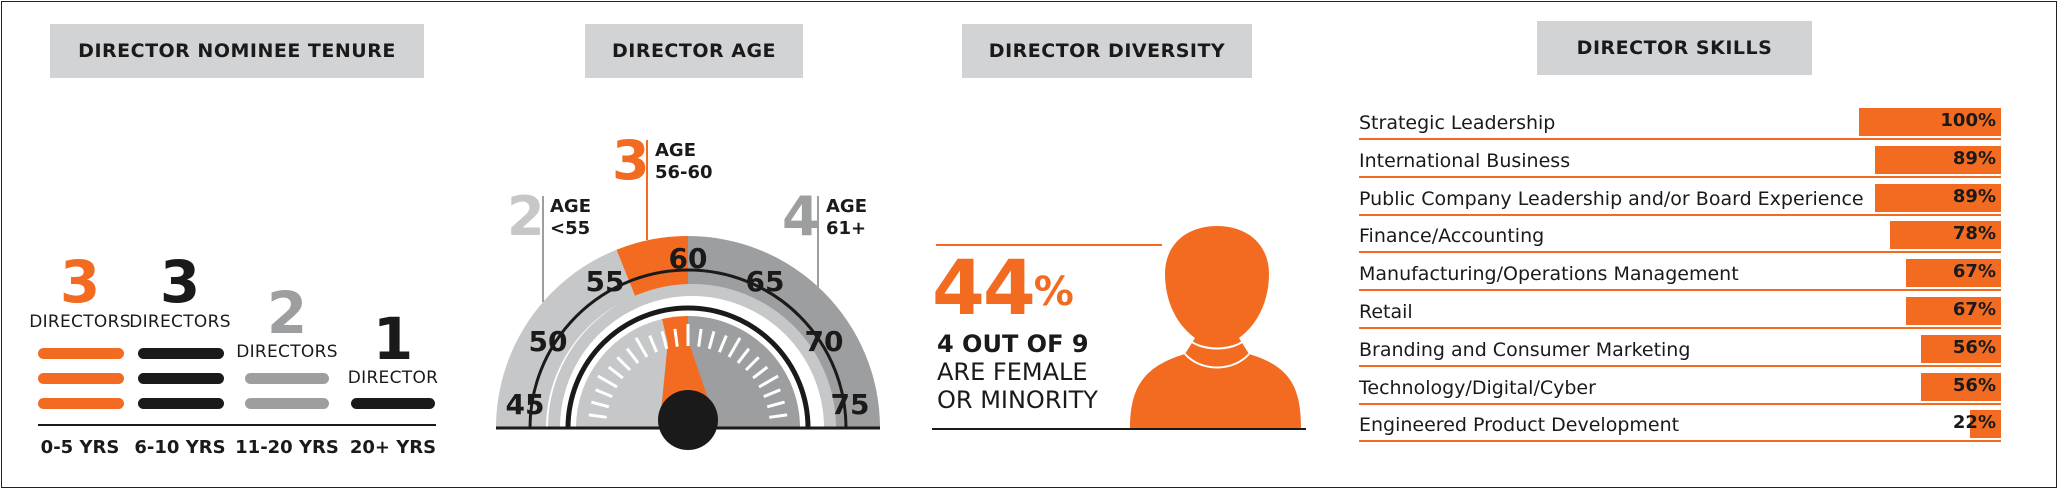 Image resolution: width=2060 pixels, height=491 pixels. Describe the element at coordinates (1386, 312) in the screenshot. I see `skill-name: Retail` at that location.